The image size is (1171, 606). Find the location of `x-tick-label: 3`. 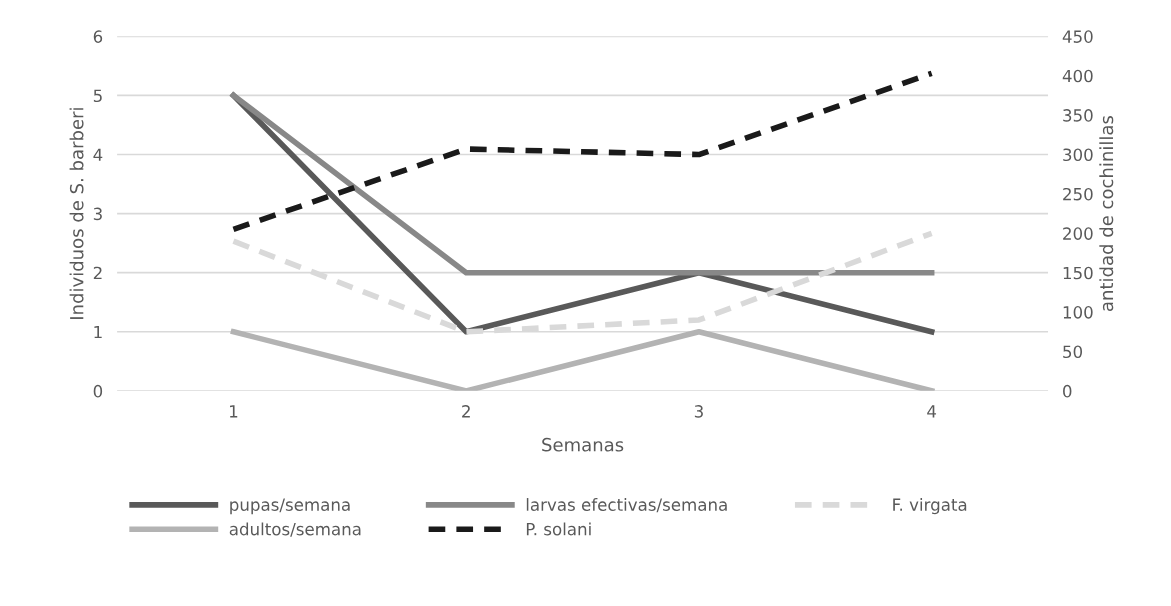

x-tick-label: 3 is located at coordinates (698, 411).